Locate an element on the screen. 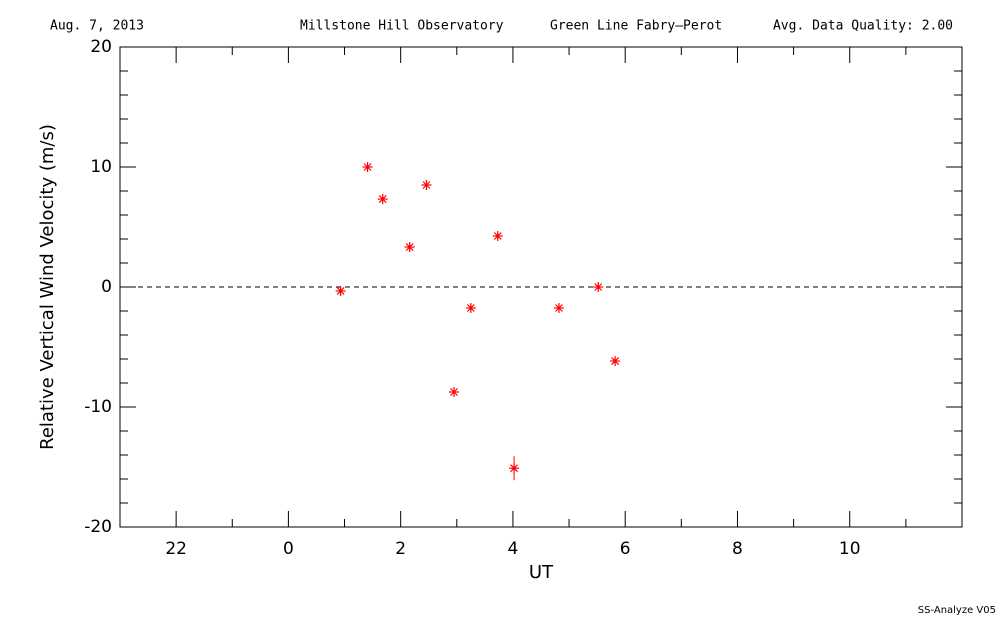 This screenshot has height=625, width=1000. x-tick-label: 4 is located at coordinates (513, 549).